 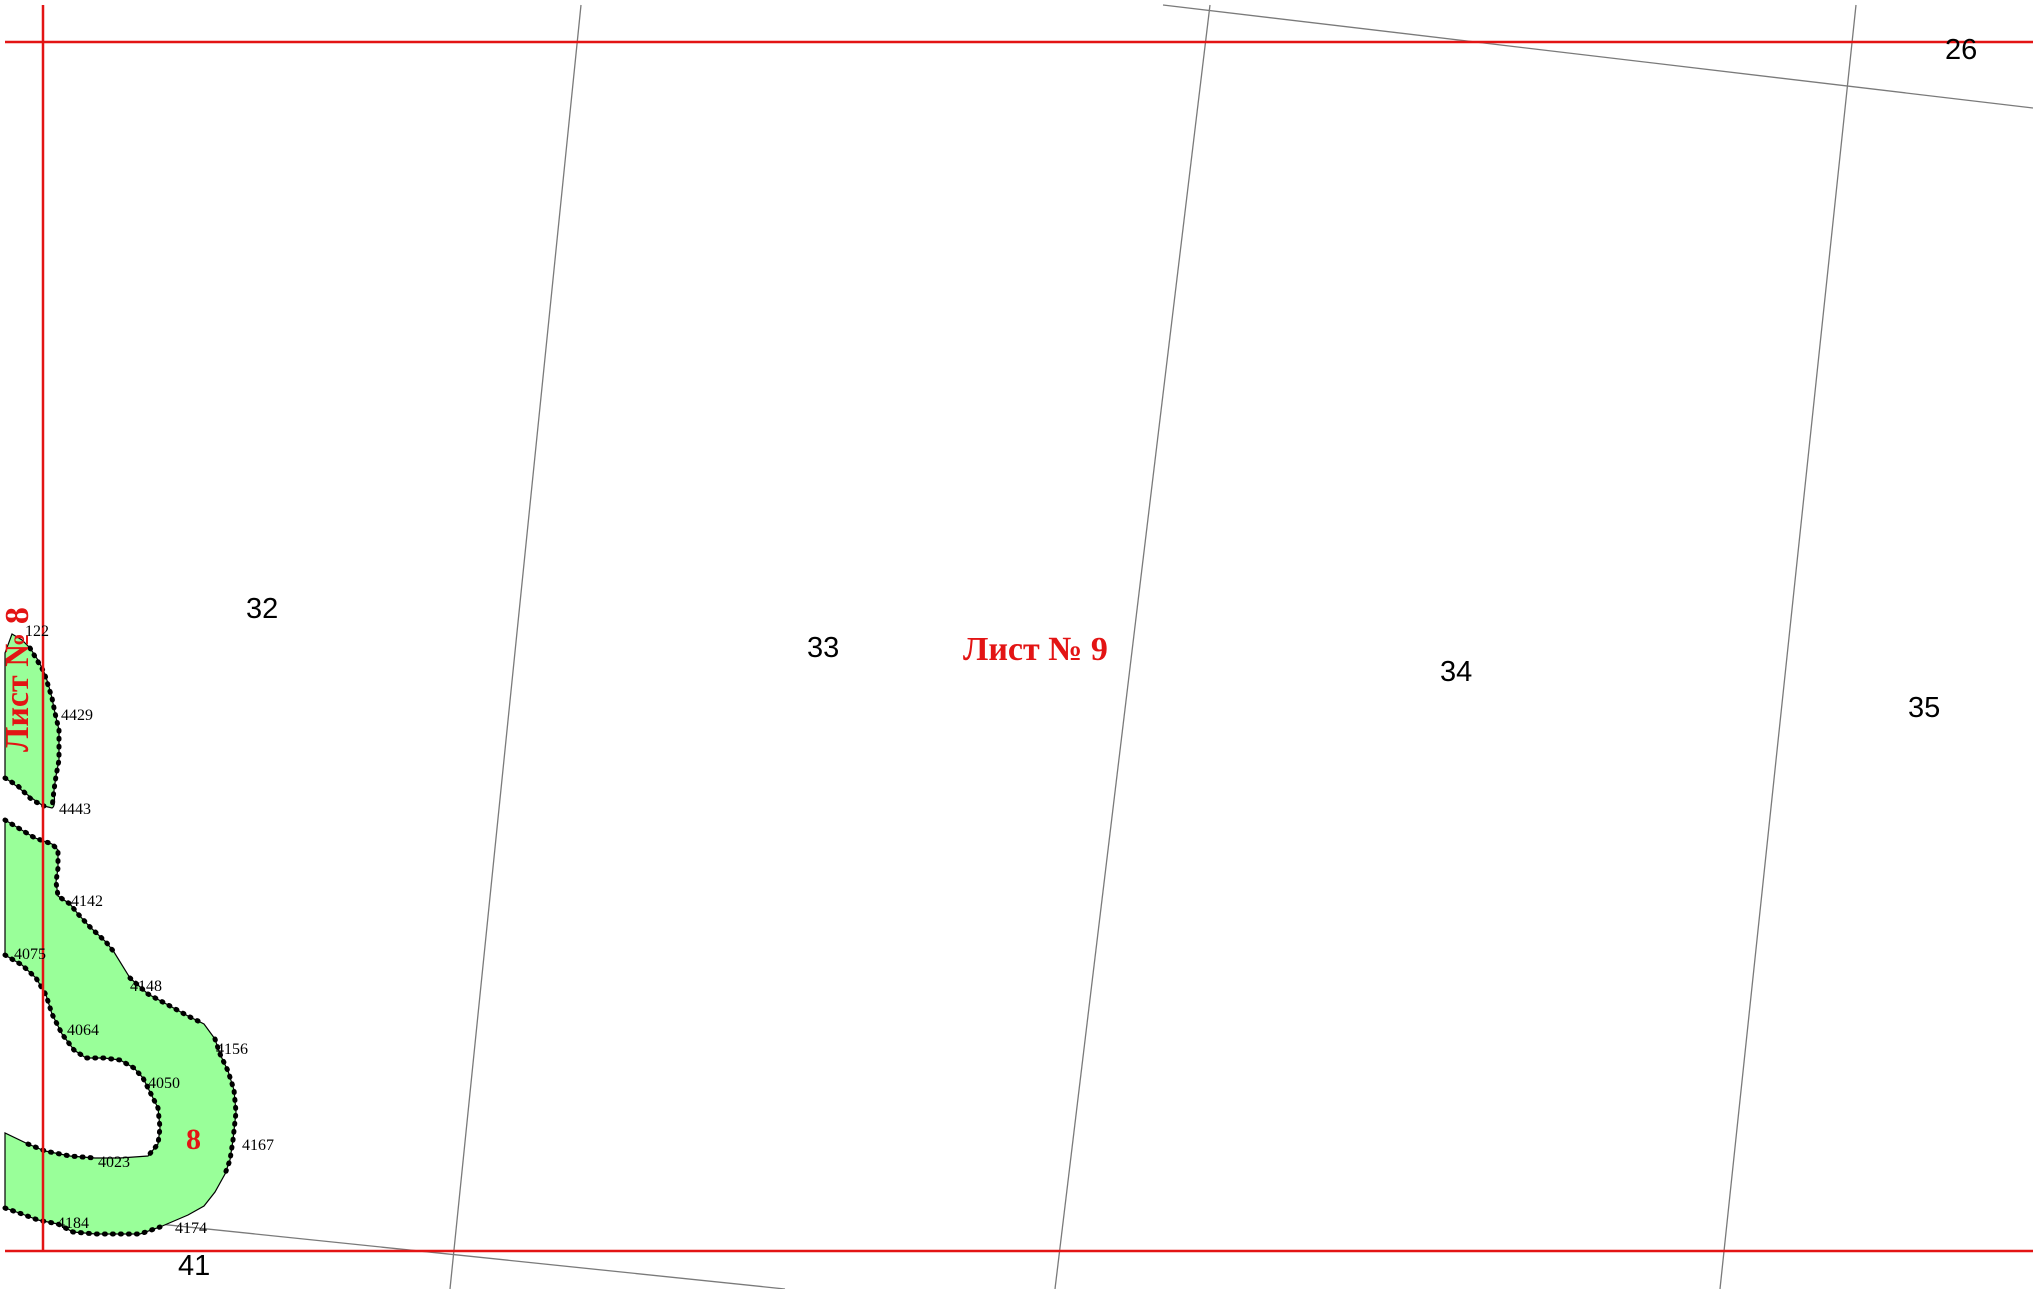 What do you see at coordinates (1924, 708) in the screenshot?
I see `quarter-label-35: 35` at bounding box center [1924, 708].